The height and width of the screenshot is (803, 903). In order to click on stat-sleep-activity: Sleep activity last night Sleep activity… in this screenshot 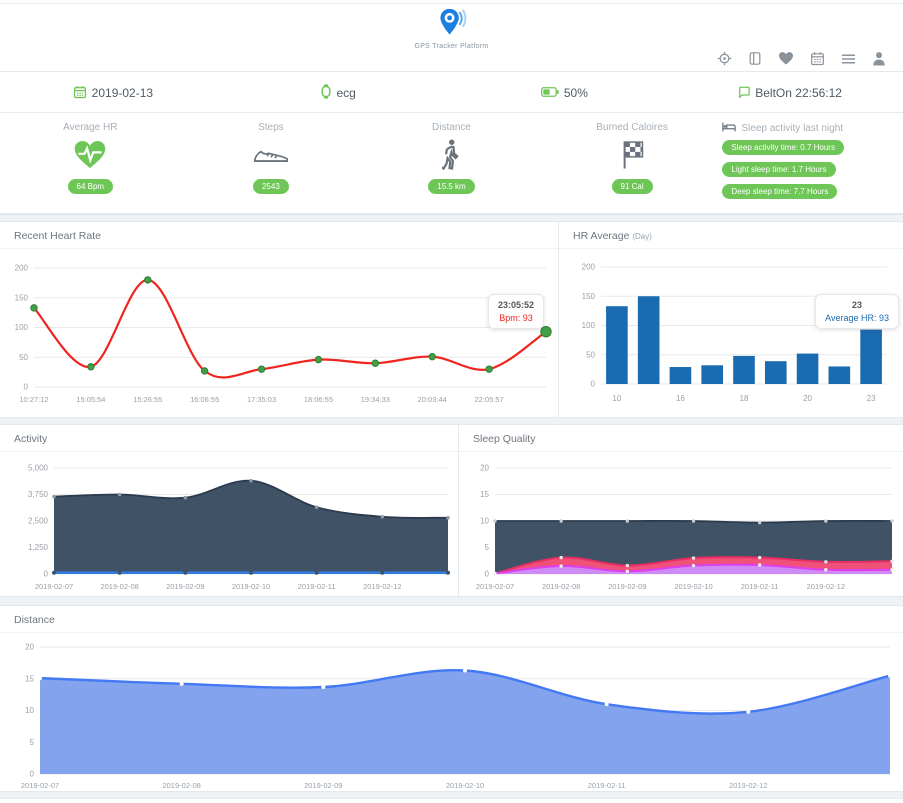, I will do `click(812, 160)`.